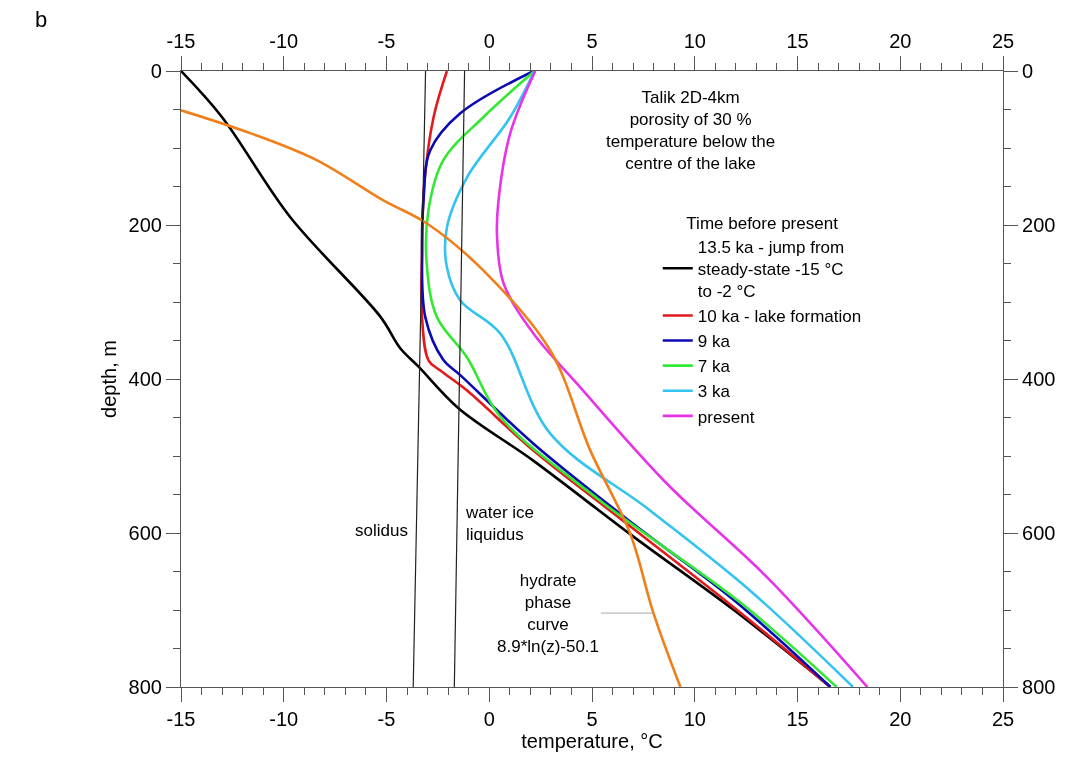  I want to click on y2-tick-label: 200, so click(1039, 225).